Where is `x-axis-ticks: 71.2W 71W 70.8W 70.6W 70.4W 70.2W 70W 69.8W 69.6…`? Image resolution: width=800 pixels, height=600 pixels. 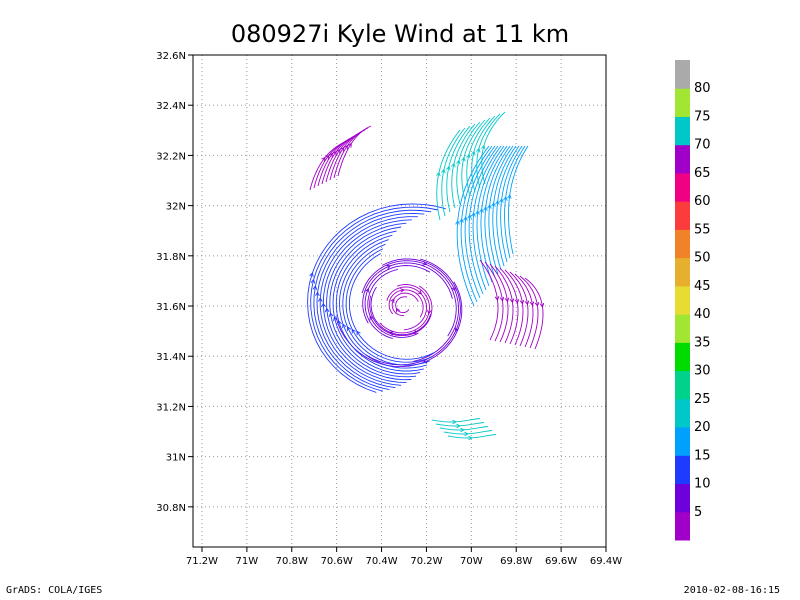 x-axis-ticks: 71.2W 71W 70.8W 70.6W 70.4W 70.2W 70W 69.8W 69.6… is located at coordinates (404, 557).